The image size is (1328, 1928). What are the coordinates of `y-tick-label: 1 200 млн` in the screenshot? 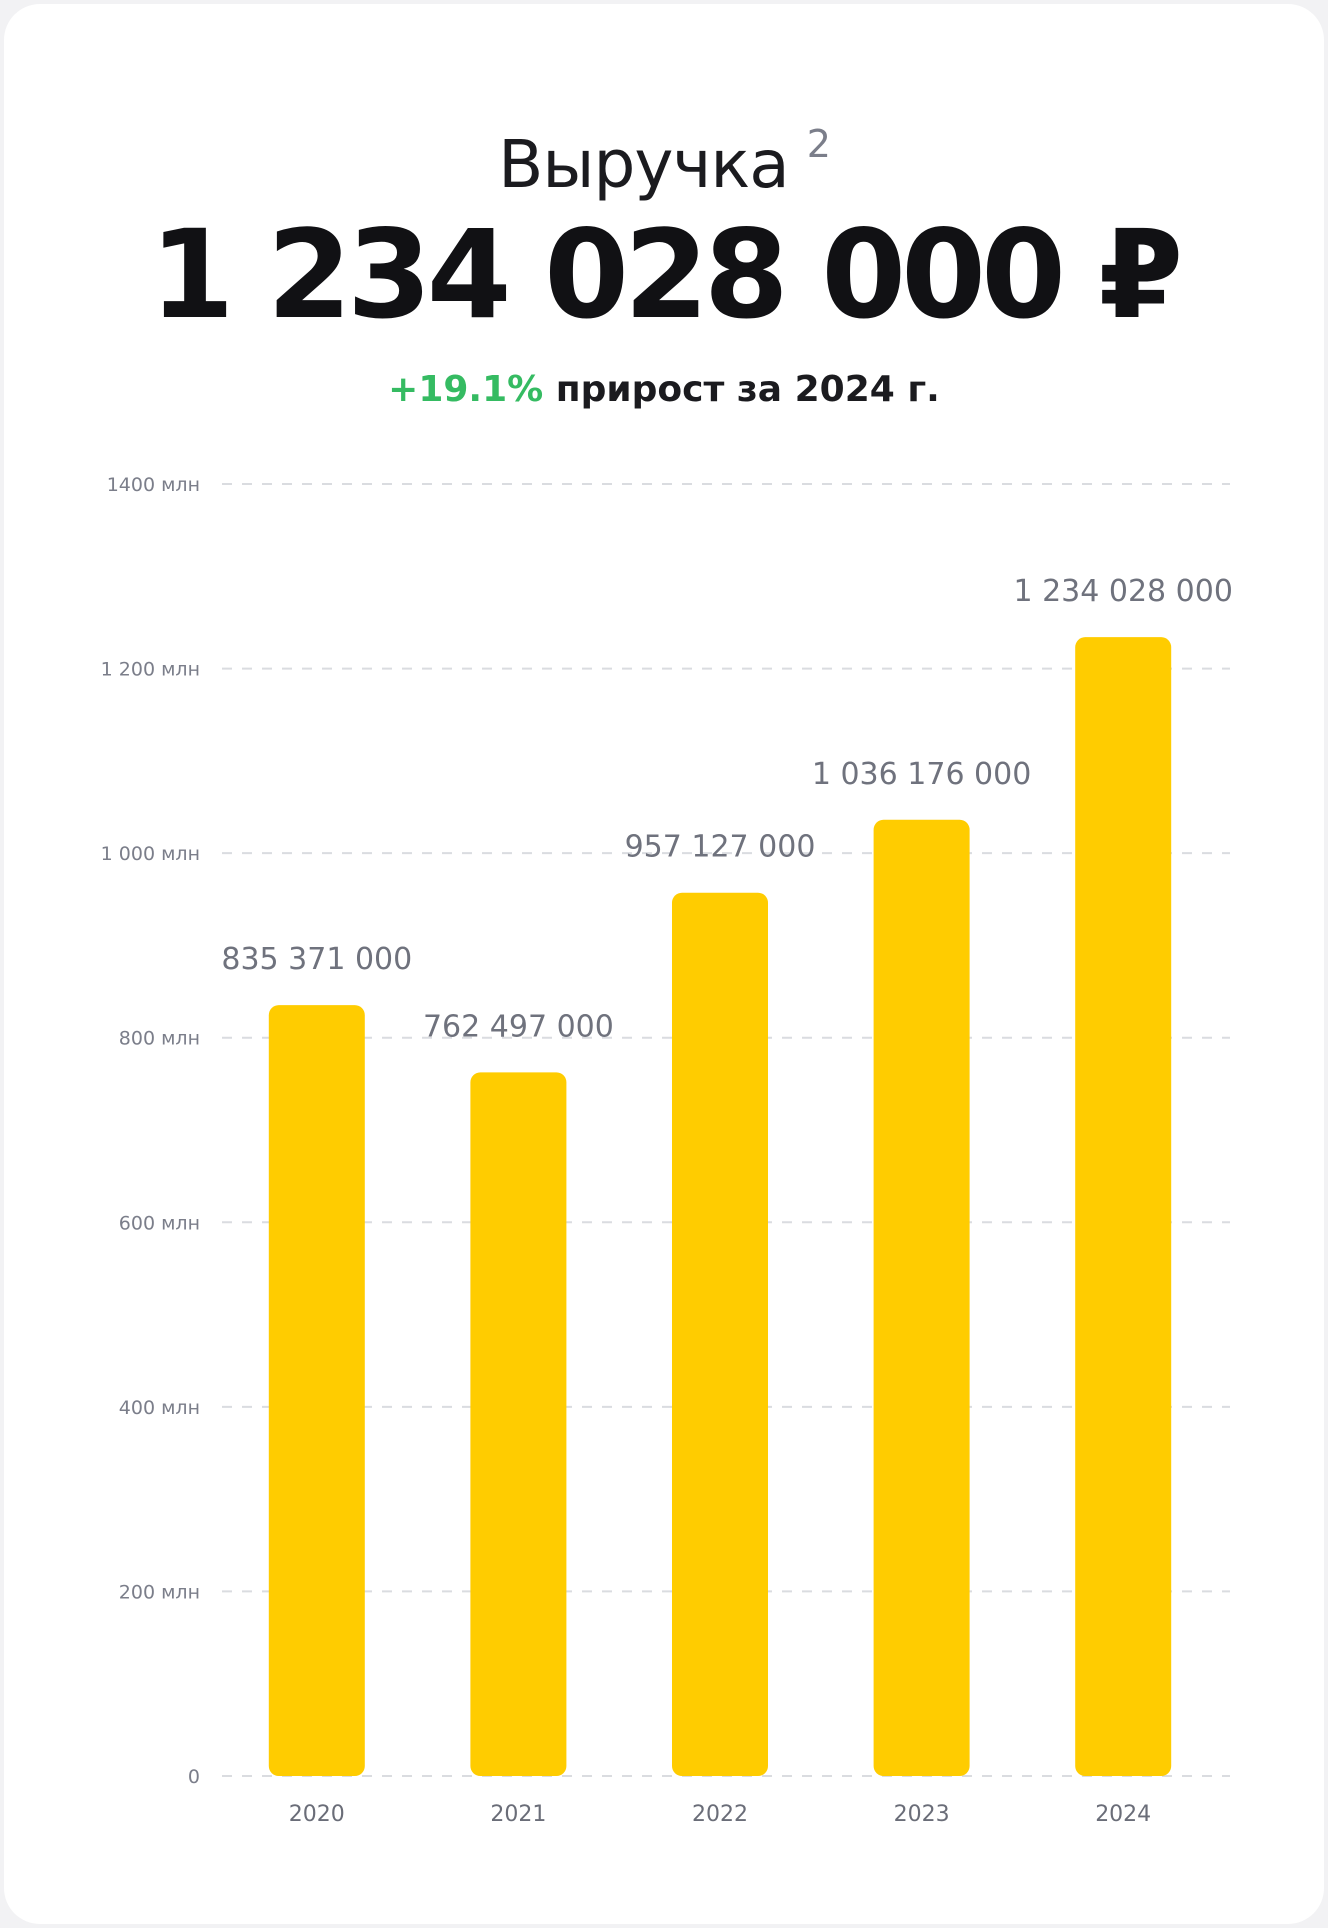 It's located at (150, 670).